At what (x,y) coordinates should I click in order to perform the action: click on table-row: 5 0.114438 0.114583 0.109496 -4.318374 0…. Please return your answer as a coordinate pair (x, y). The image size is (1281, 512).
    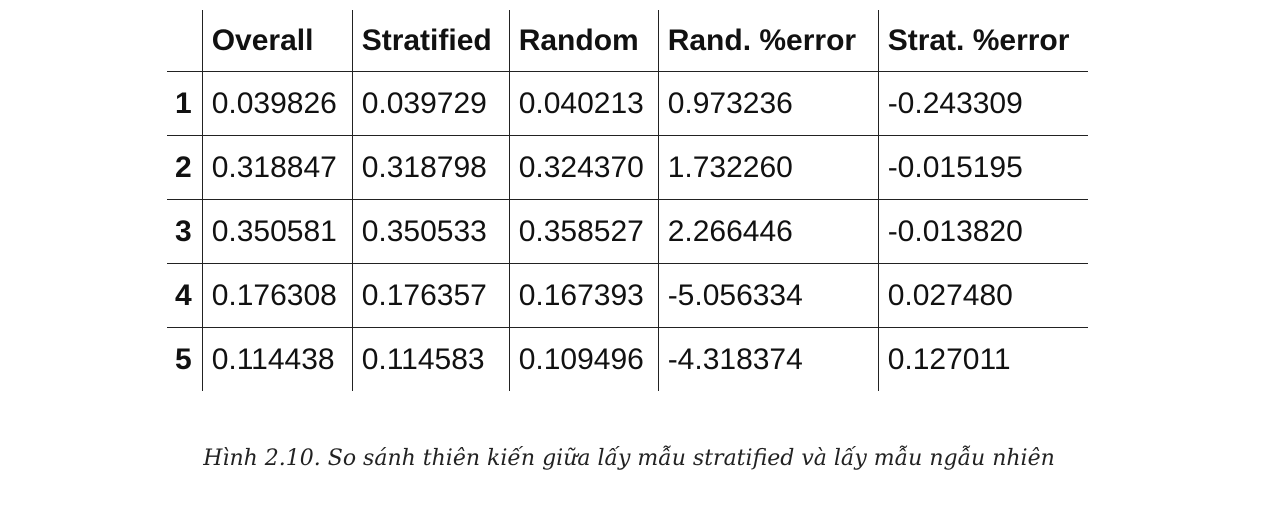
    Looking at the image, I should click on (628, 359).